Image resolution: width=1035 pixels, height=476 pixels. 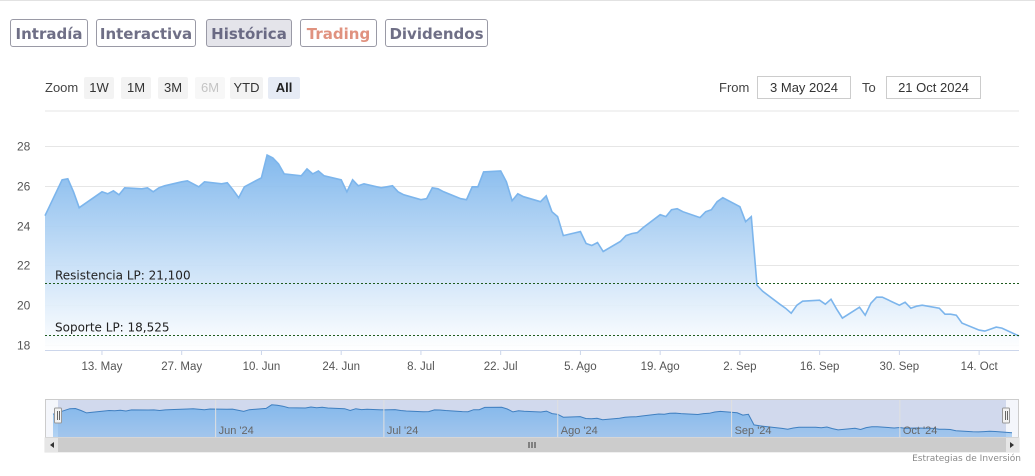 What do you see at coordinates (966, 459) in the screenshot?
I see `chart-credit: Estrategias de Inversión` at bounding box center [966, 459].